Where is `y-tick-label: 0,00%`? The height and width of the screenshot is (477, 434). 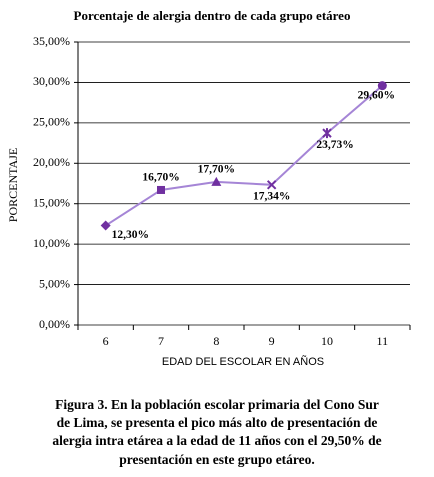 y-tick-label: 0,00% is located at coordinates (54, 324).